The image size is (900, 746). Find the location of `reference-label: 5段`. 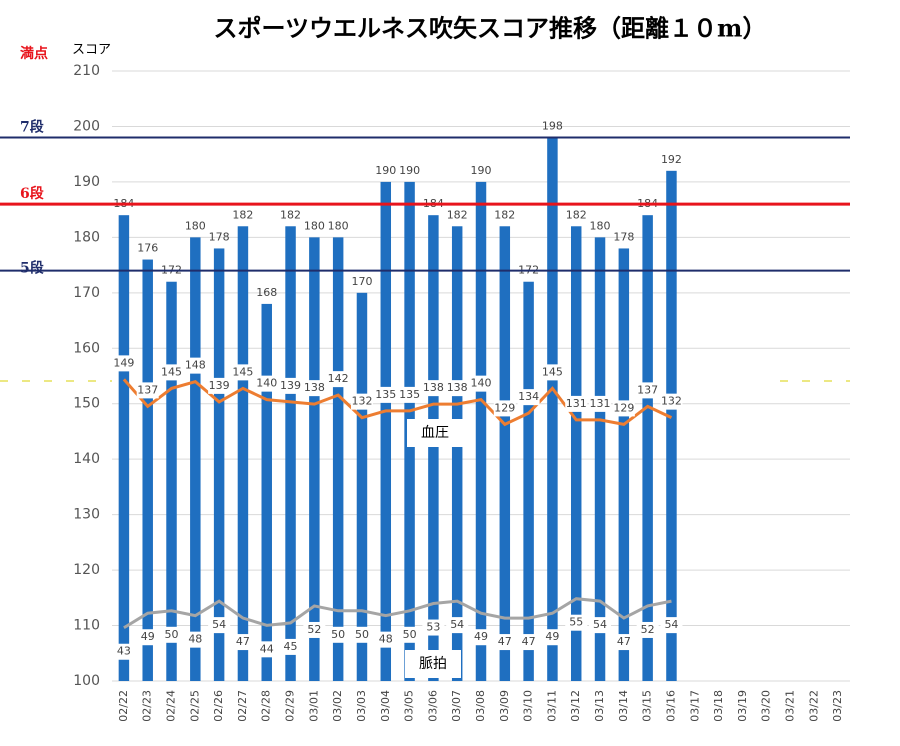

reference-label: 5段 is located at coordinates (32, 268).